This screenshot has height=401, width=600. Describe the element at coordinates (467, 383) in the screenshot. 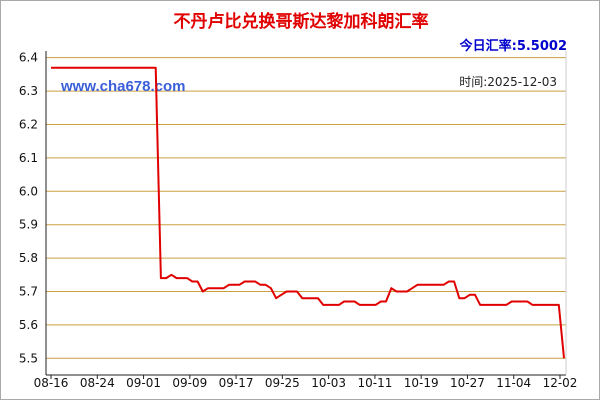

I see `x-tick-label: 10-27` at that location.